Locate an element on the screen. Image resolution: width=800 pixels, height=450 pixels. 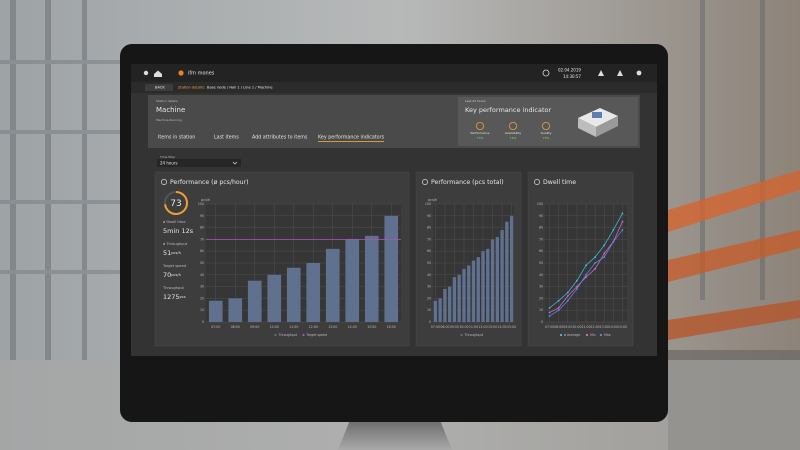
stat-value: 51pcs/h is located at coordinates (172, 253).